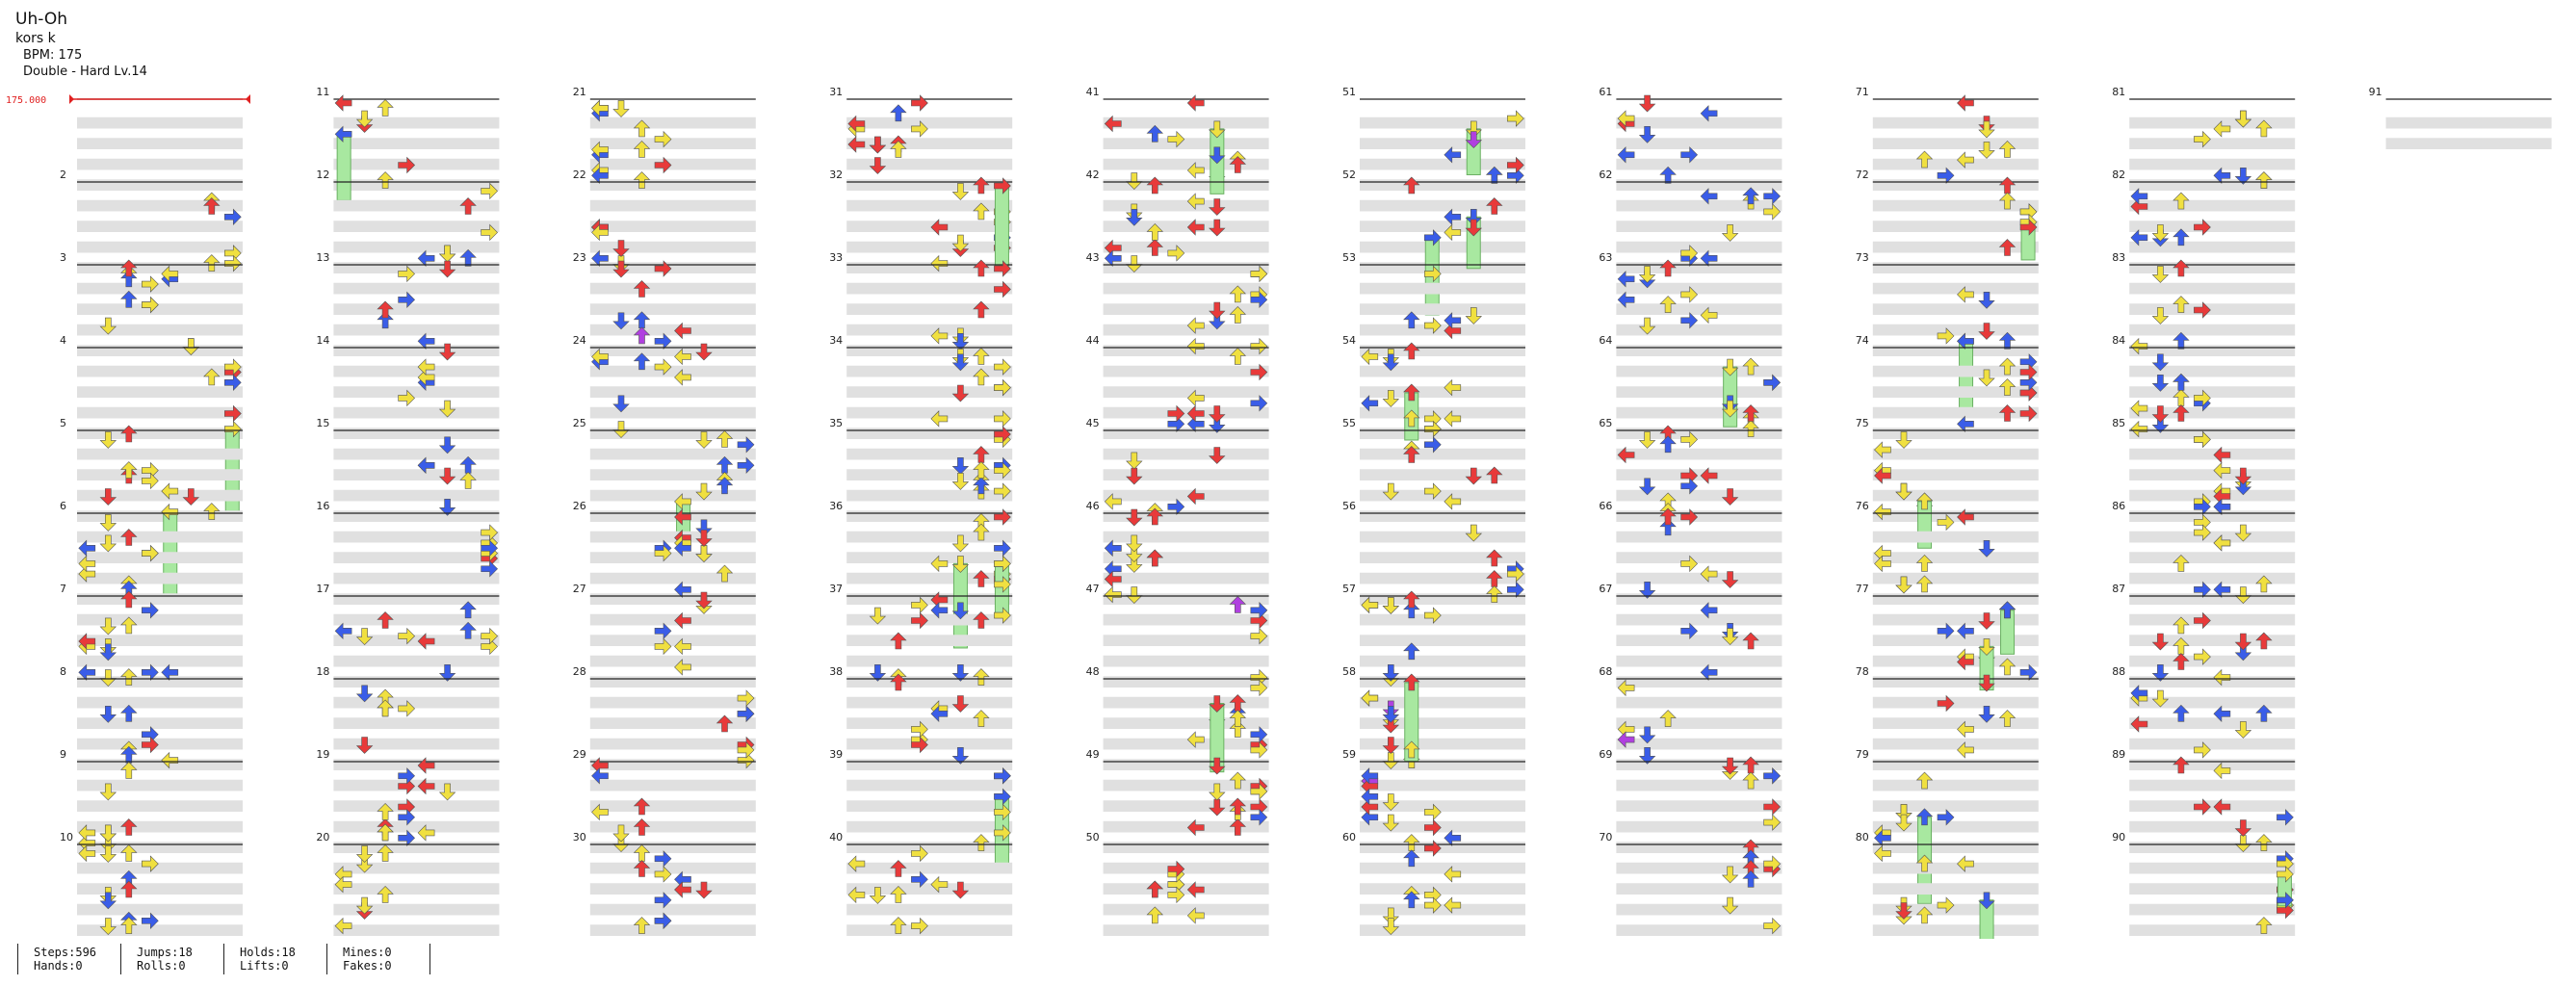  What do you see at coordinates (1862, 340) in the screenshot?
I see `measure-number: 74` at bounding box center [1862, 340].